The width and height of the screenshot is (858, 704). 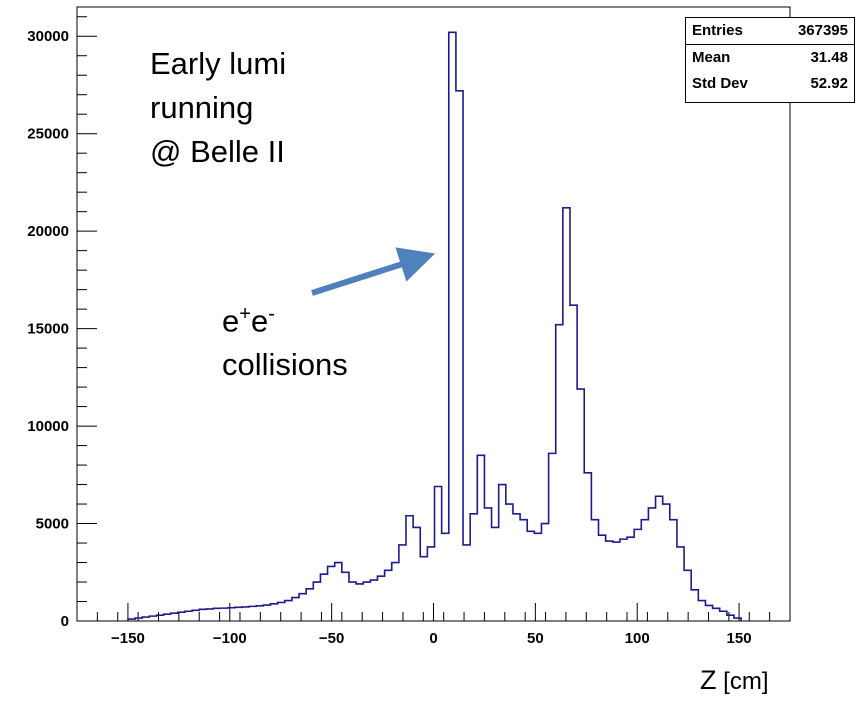 I want to click on annotation-early-line1: Early lumi, so click(x=218, y=63).